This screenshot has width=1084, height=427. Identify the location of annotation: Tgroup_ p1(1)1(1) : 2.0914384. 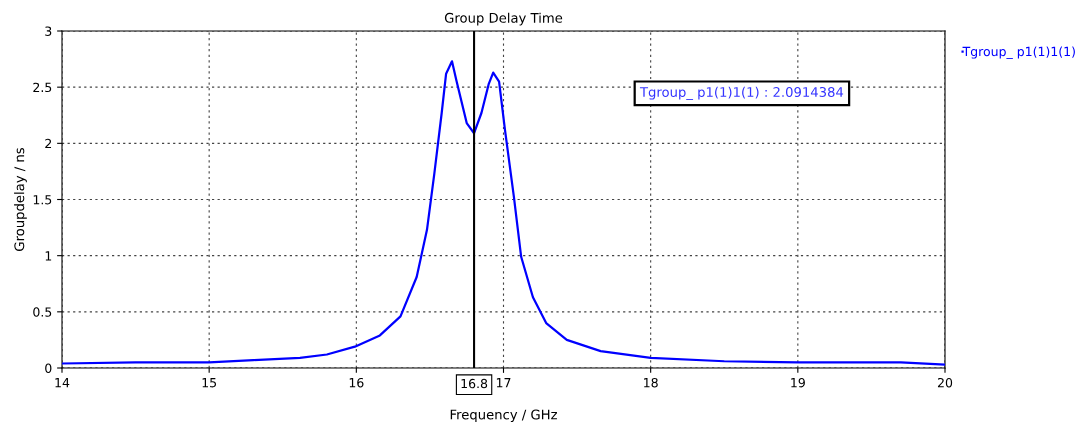
(741, 93).